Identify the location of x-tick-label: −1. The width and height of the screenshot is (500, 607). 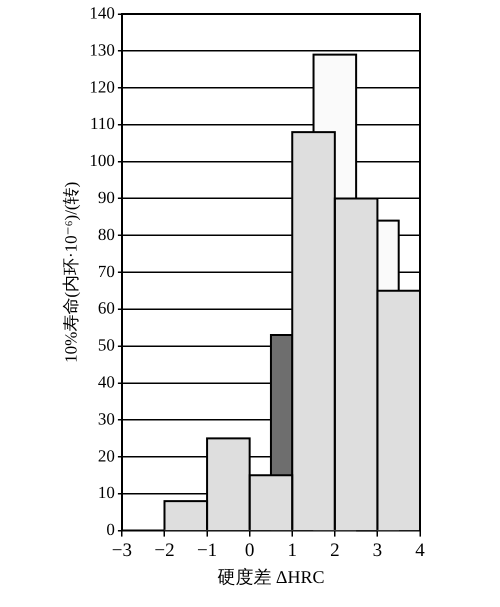
(207, 550).